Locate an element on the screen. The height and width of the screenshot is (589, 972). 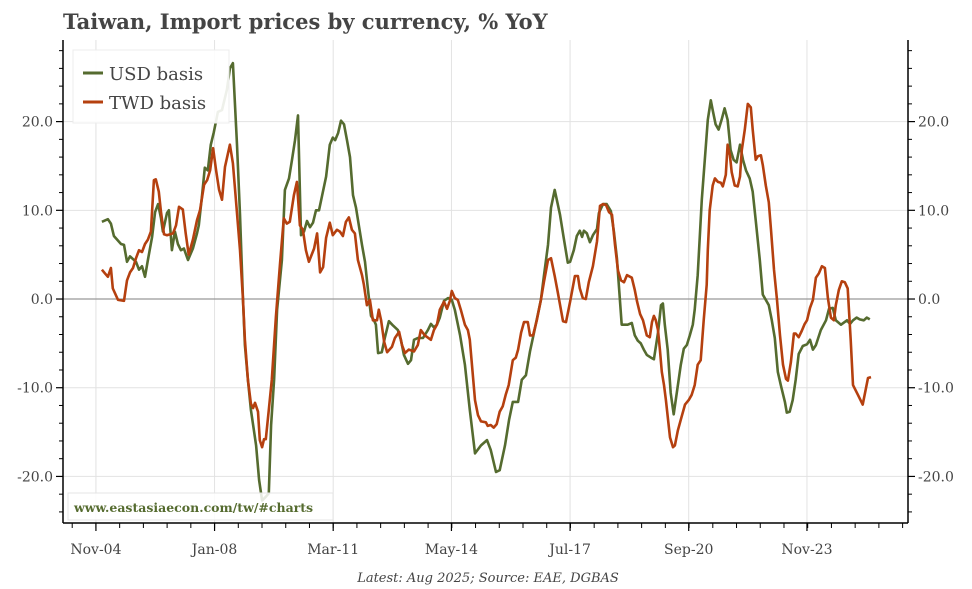
chart-title: Taiwan, Import prices by currency, % YoY is located at coordinates (306, 21).